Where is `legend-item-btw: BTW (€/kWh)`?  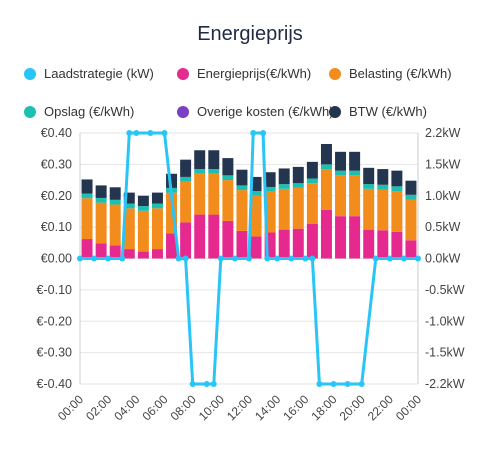 legend-item-btw: BTW (€/kWh) is located at coordinates (378, 111).